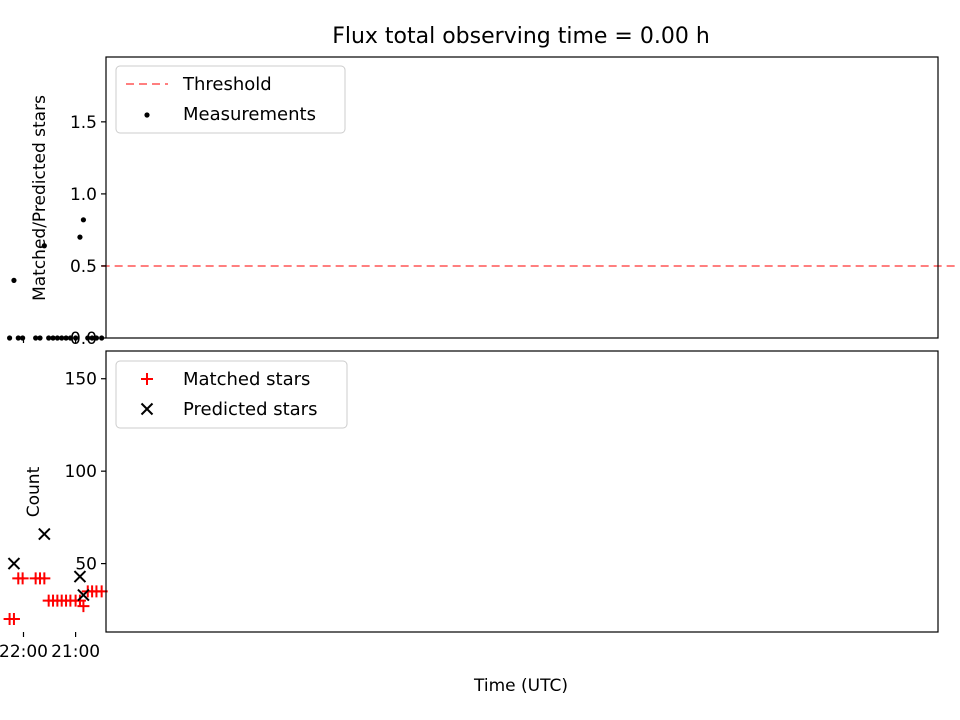  Describe the element at coordinates (55, 576) in the screenshot. I see `bottom-plot-marks` at that location.